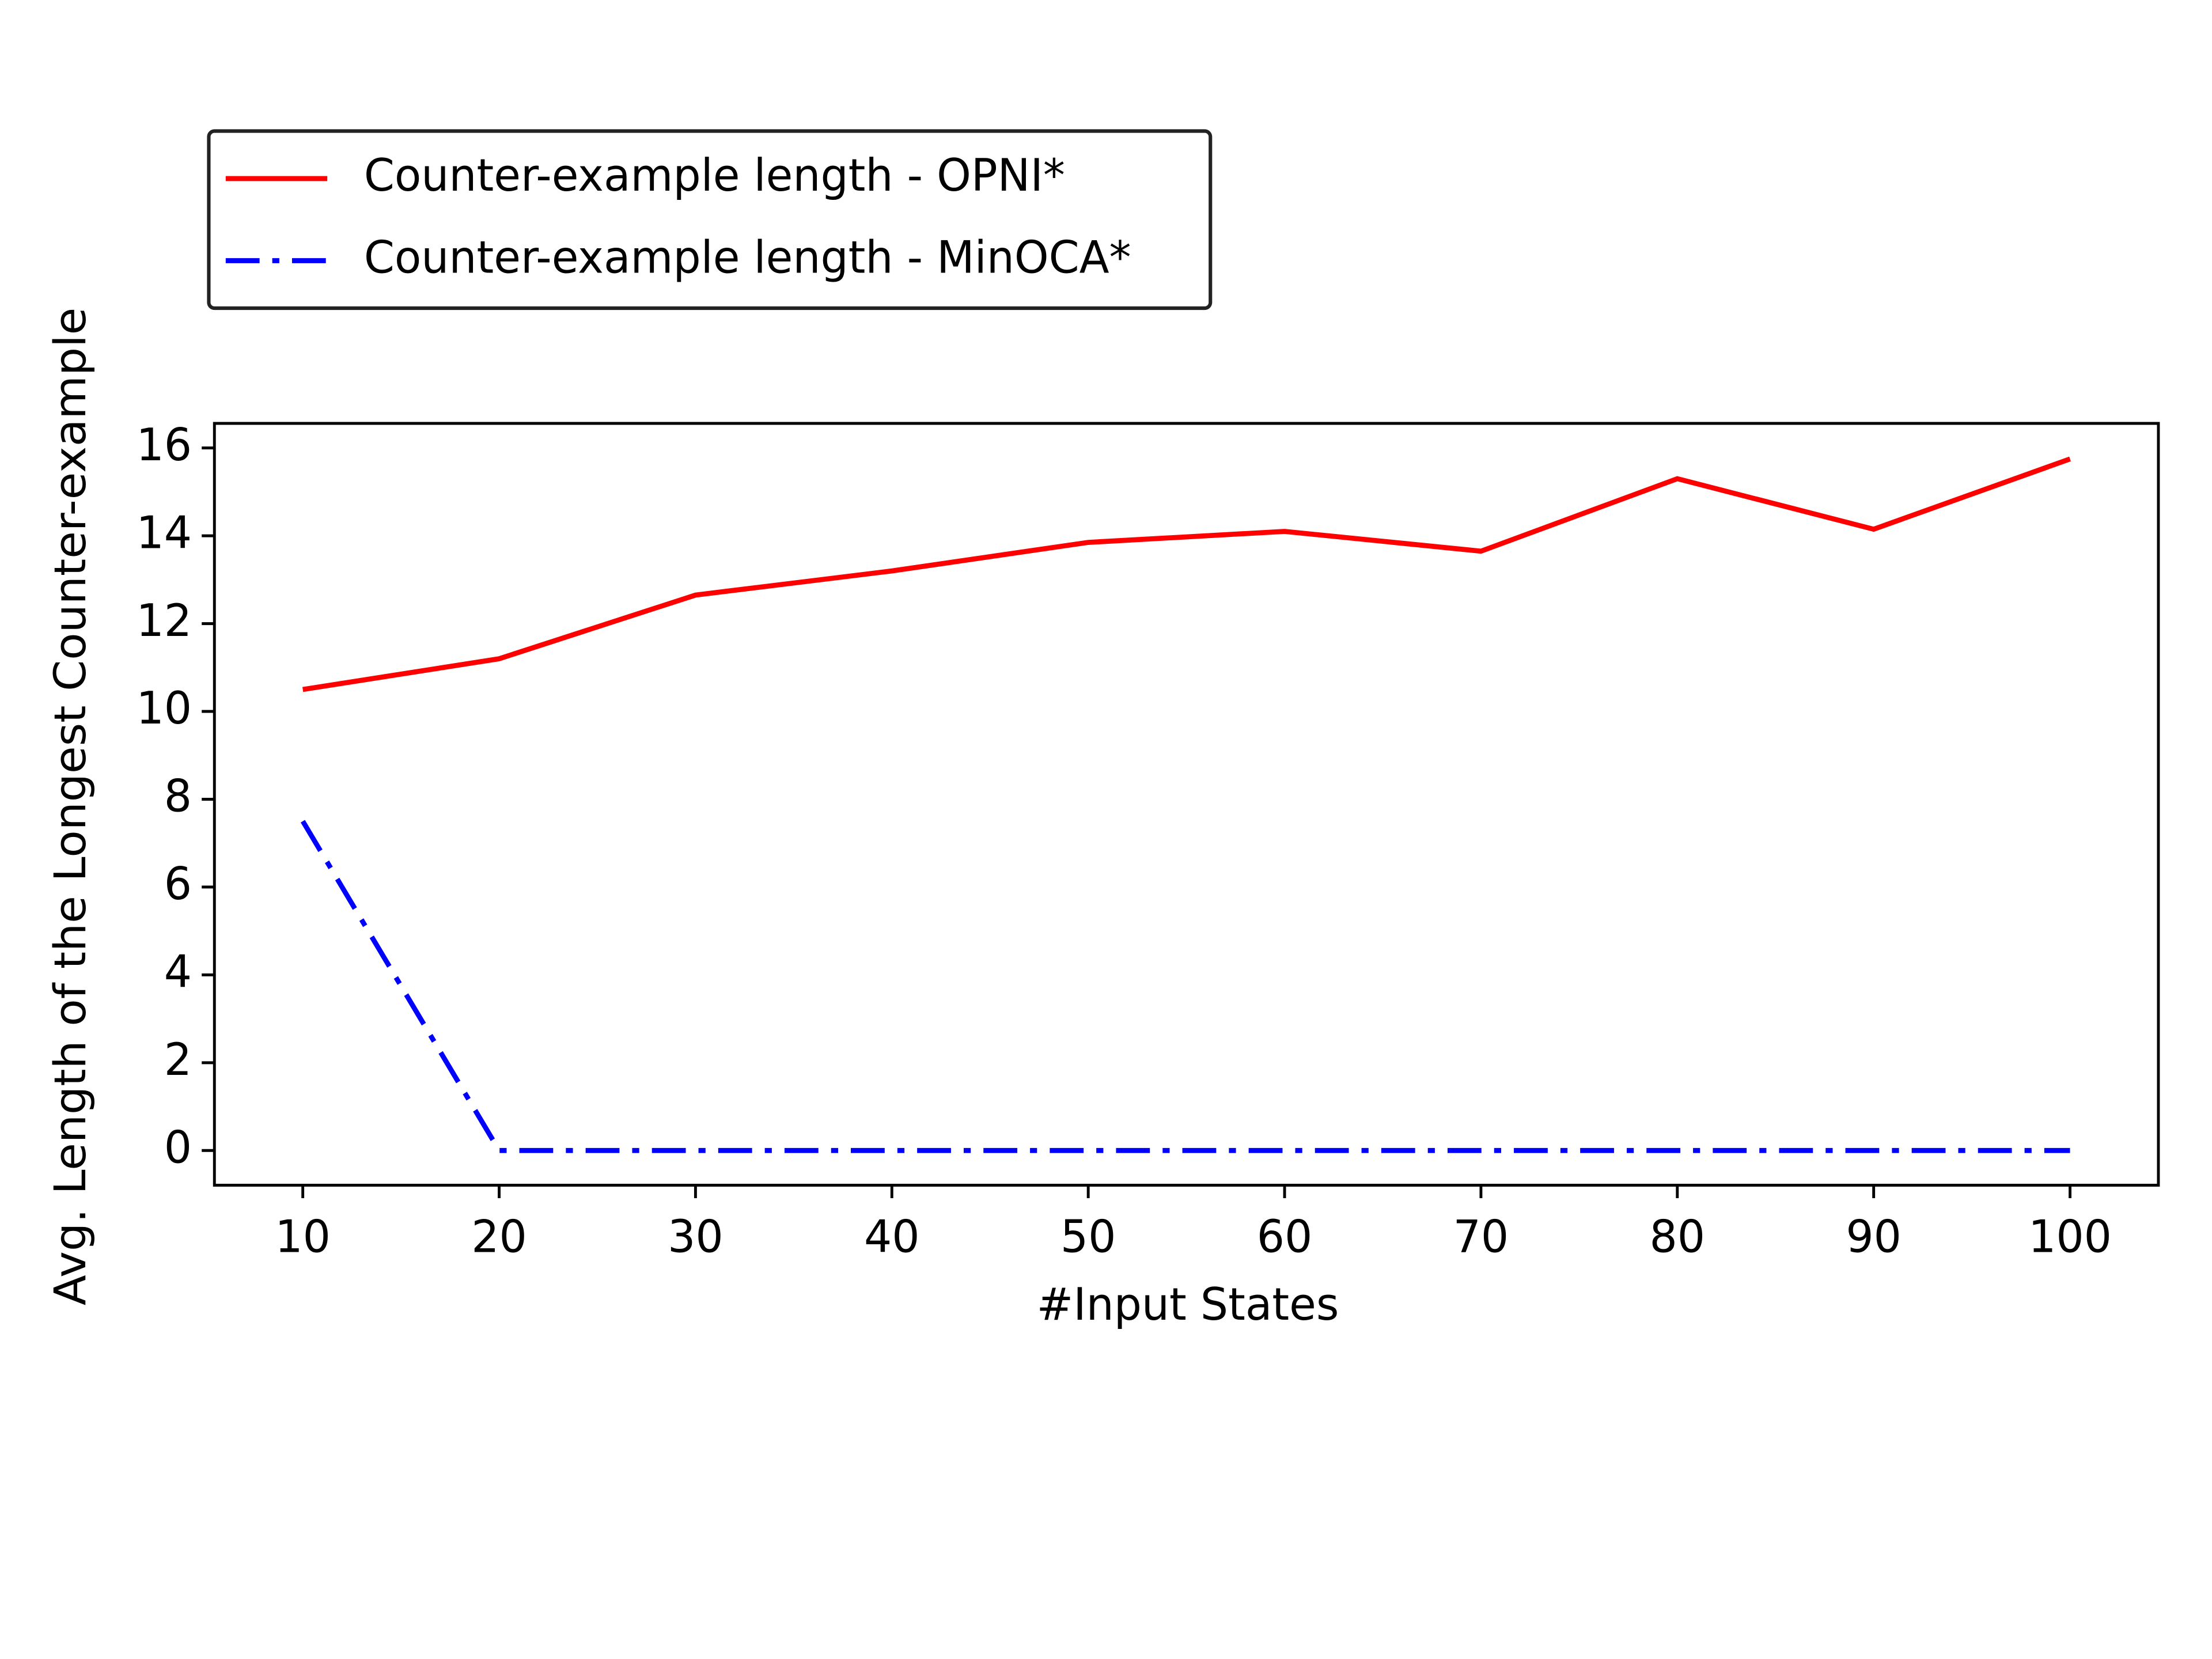 The width and height of the screenshot is (2212, 1659). Describe the element at coordinates (178, 797) in the screenshot. I see `y-tick-label: 8` at that location.